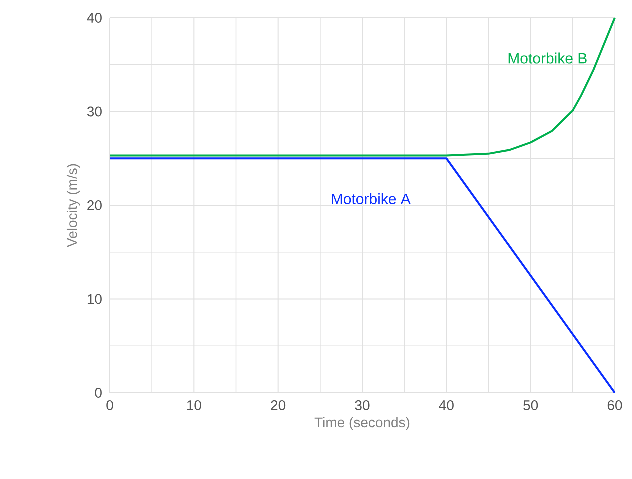  What do you see at coordinates (94, 111) in the screenshot?
I see `y-tick-label: 30` at bounding box center [94, 111].